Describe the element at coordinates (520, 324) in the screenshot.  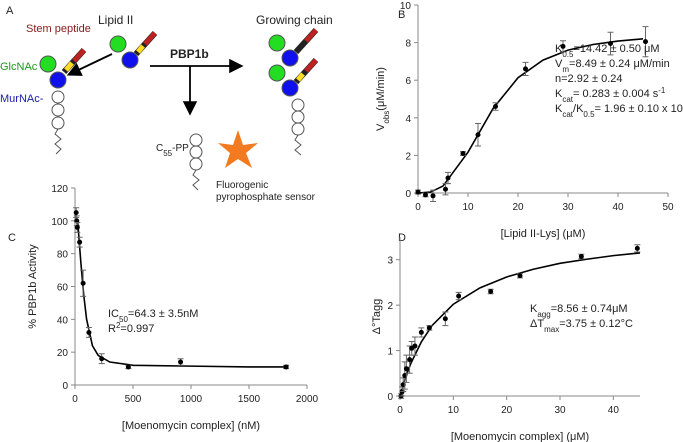
I see `fit-curve` at that location.